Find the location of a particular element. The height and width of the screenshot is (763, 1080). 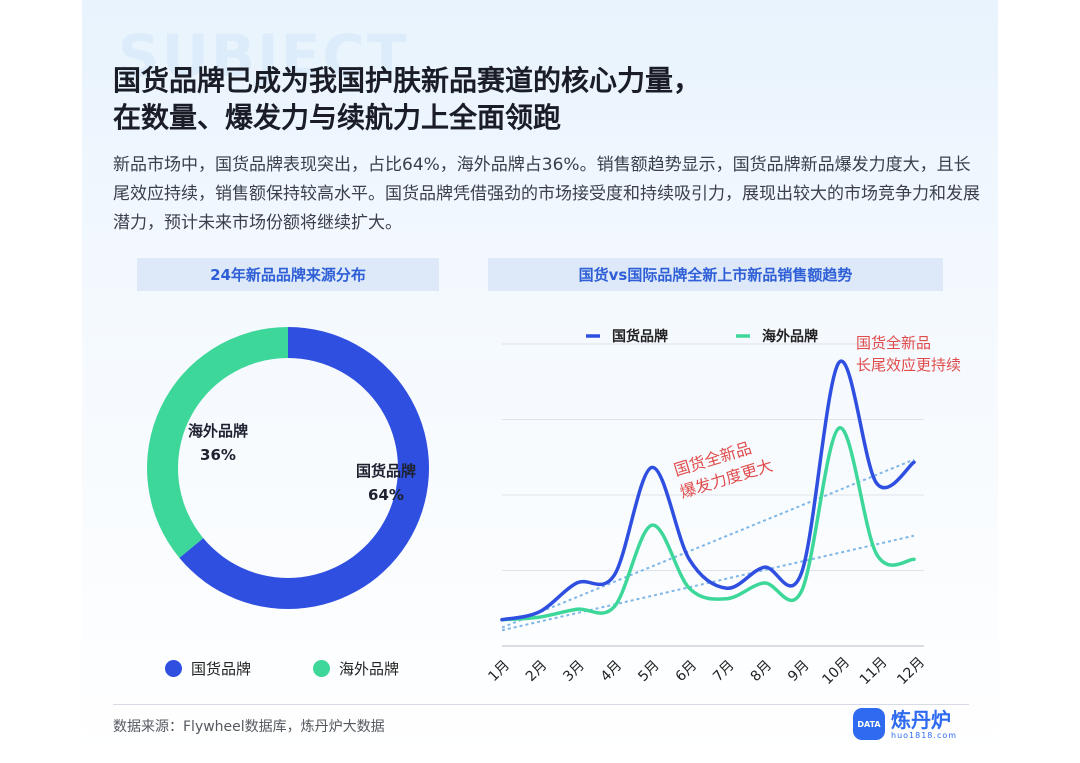

donut-slice-value-0: 64% is located at coordinates (386, 495).